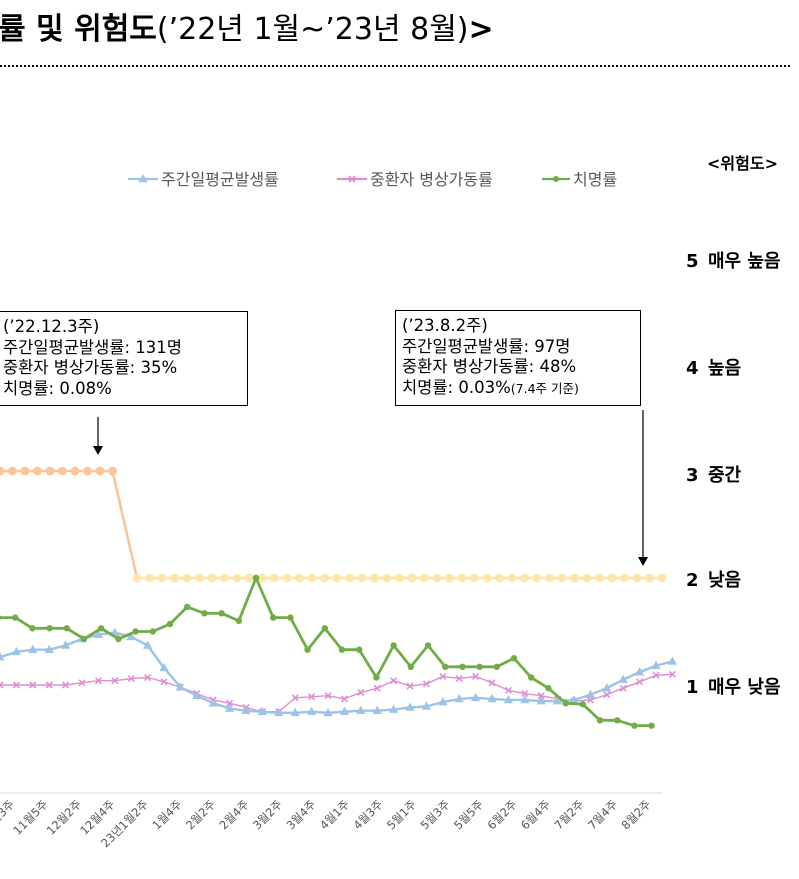 This screenshot has width=799, height=879. Describe the element at coordinates (333, 524) in the screenshot. I see `series-risk-level` at that location.